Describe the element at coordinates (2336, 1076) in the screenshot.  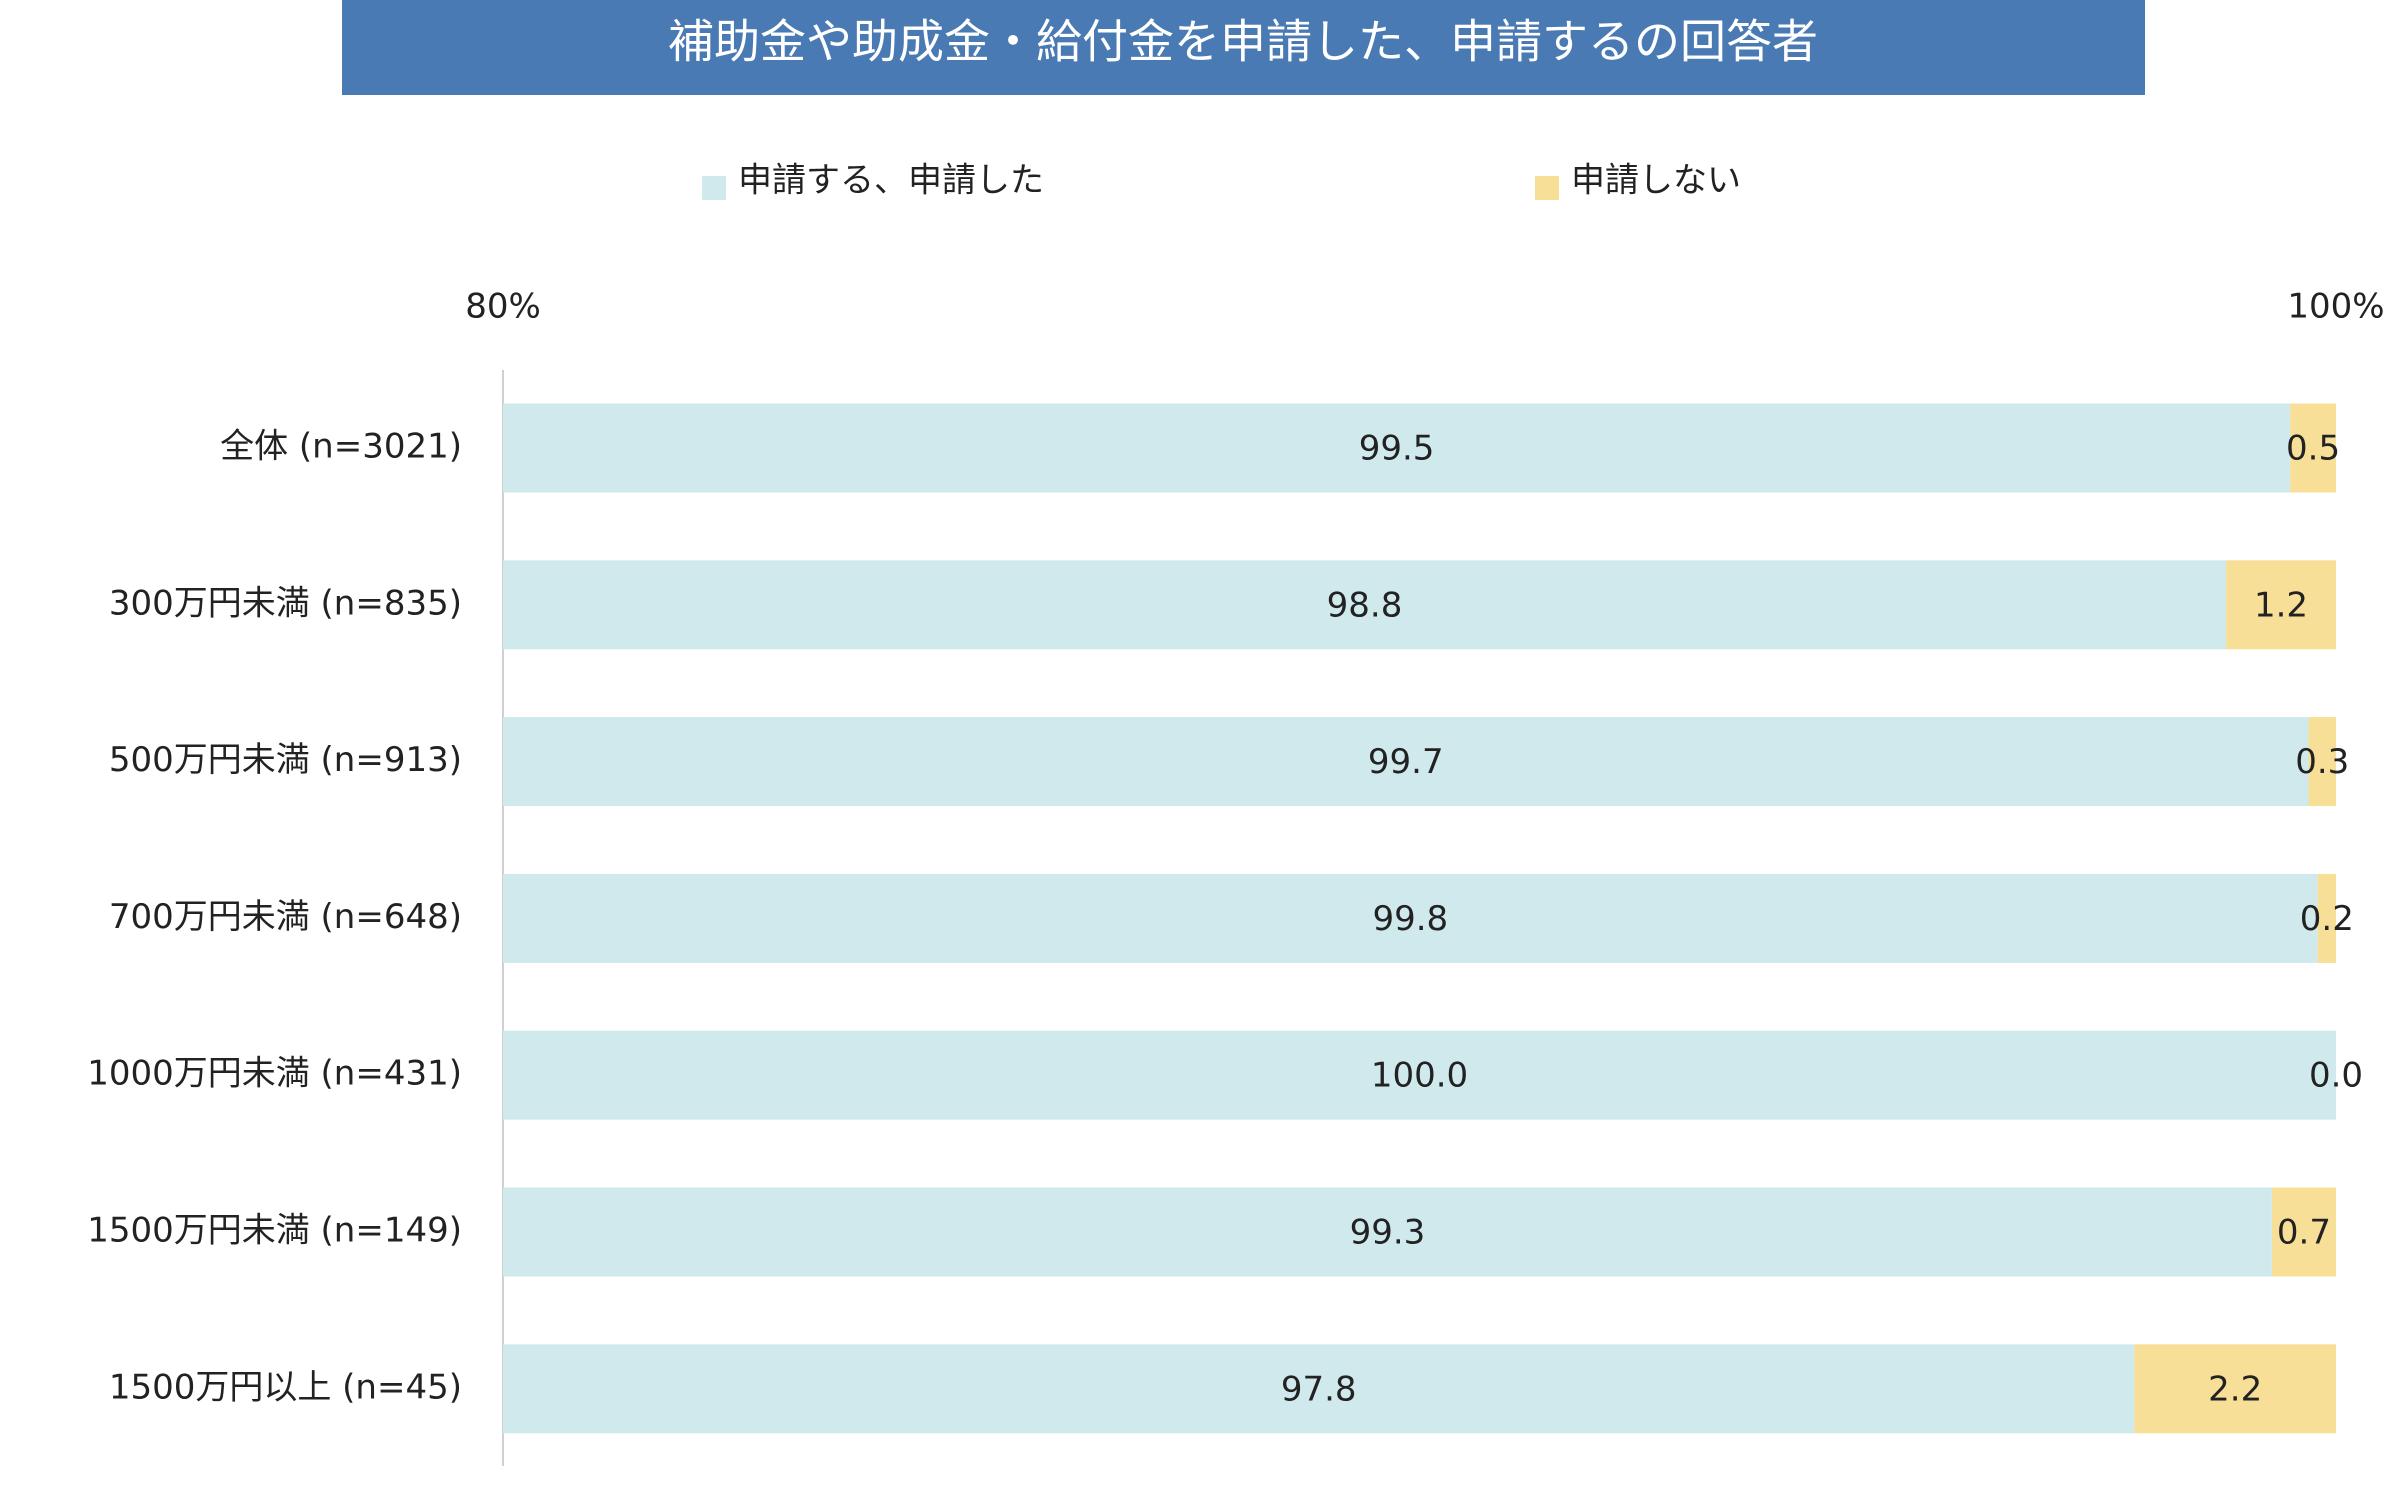
I see `data-label: 0.0` at that location.